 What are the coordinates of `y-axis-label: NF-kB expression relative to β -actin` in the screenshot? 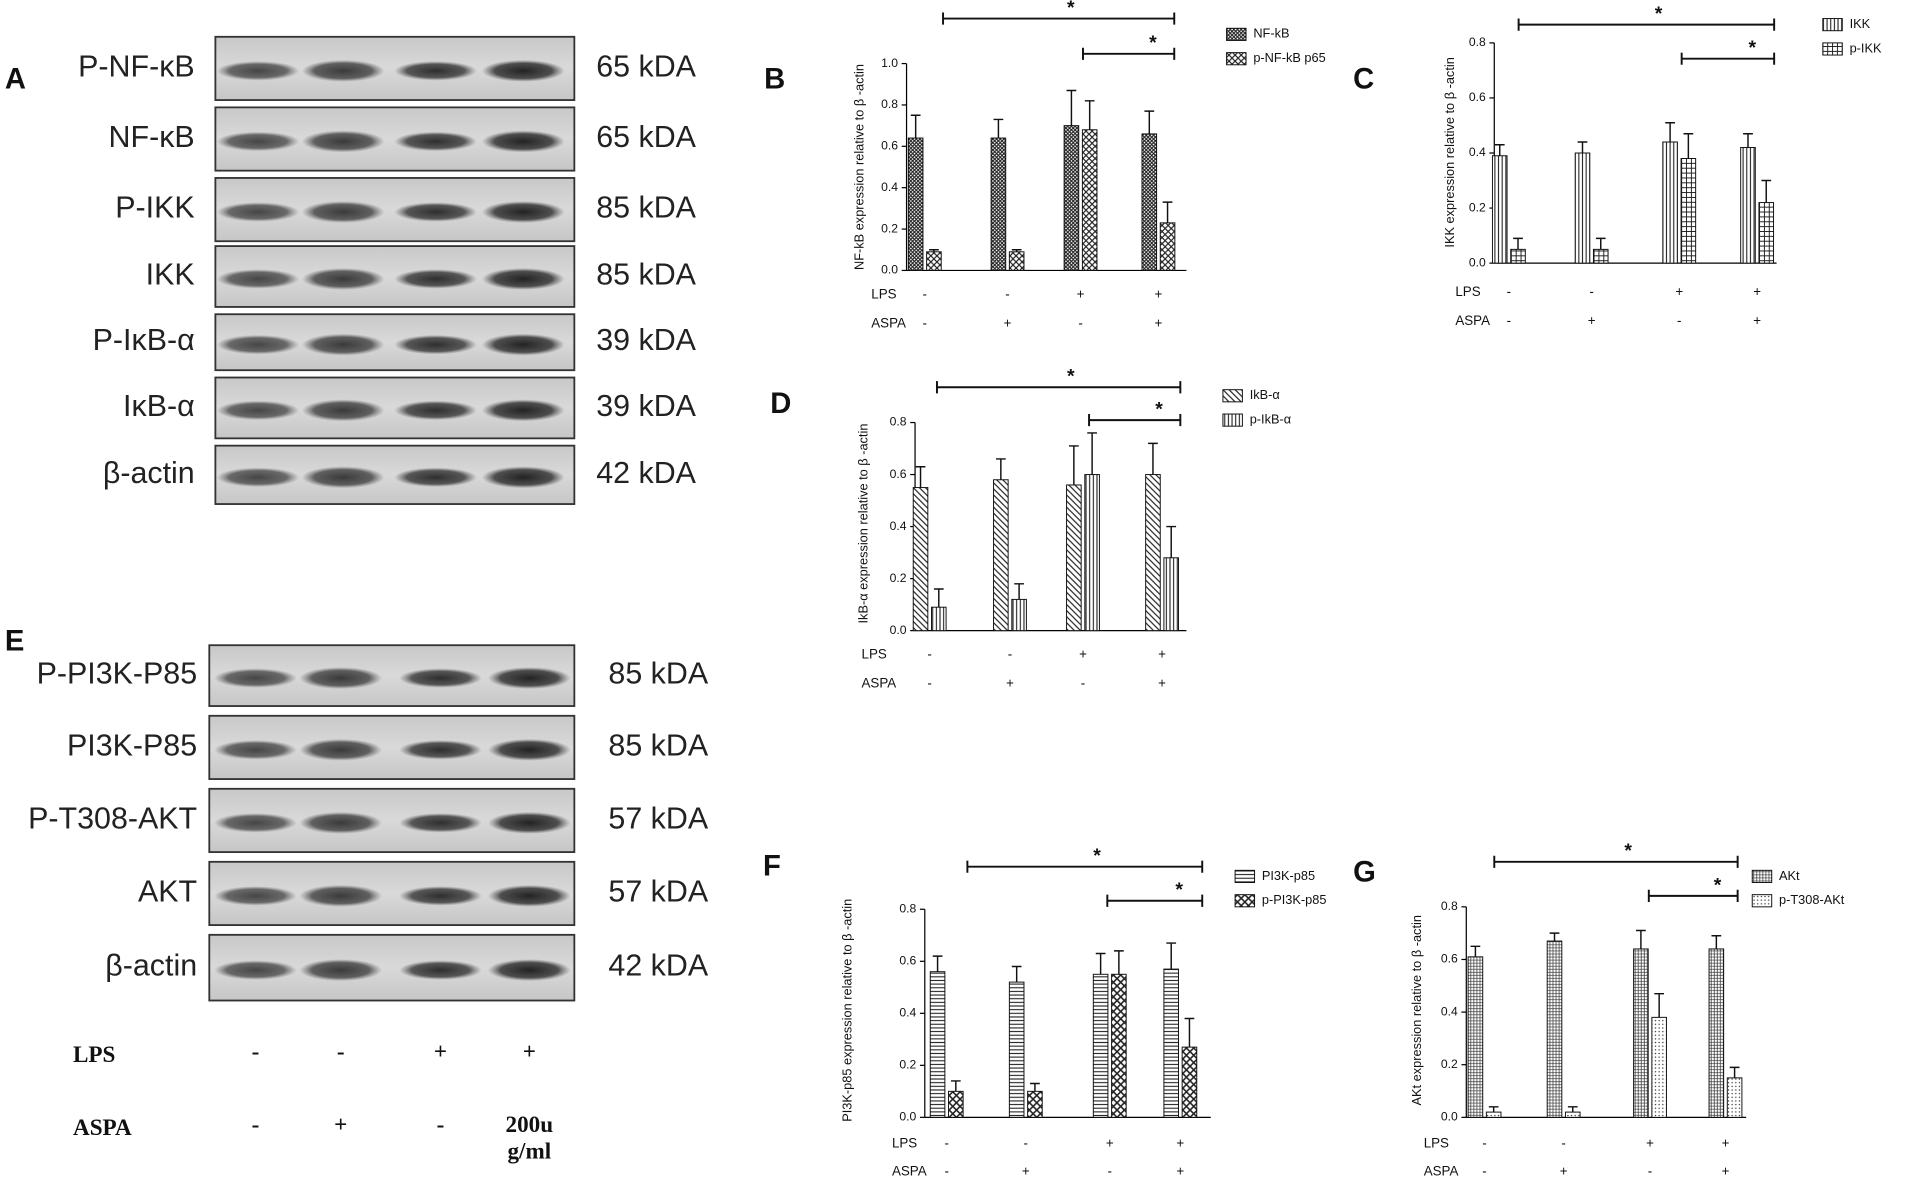 It's located at (859, 167).